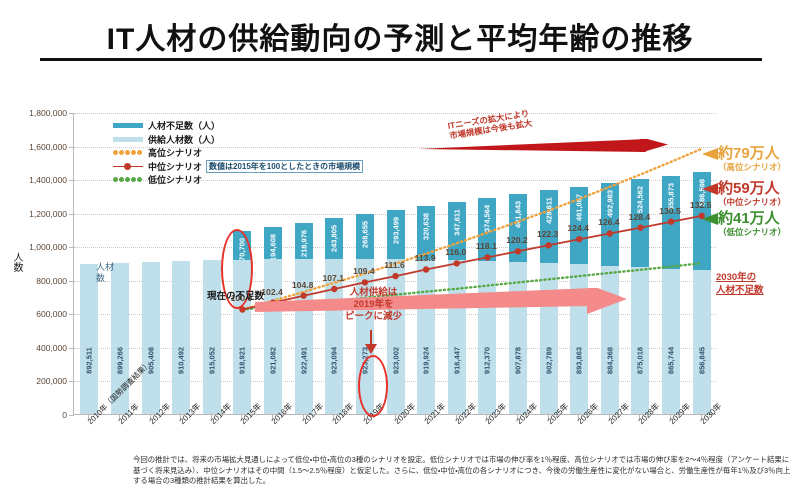  What do you see at coordinates (364, 237) in the screenshot?
I see `shortage-bar-segment: 268,655` at bounding box center [364, 237].